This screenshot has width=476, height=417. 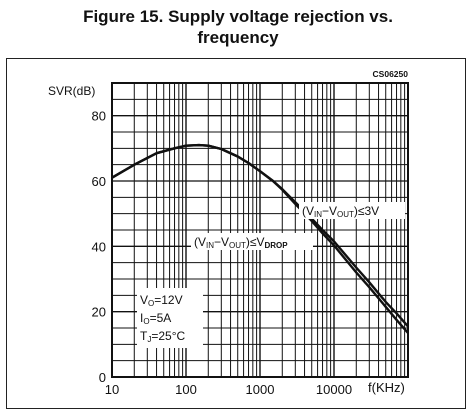 What do you see at coordinates (340, 211) in the screenshot?
I see `label-3v: (VIN−VOUT)≤3V` at bounding box center [340, 211].